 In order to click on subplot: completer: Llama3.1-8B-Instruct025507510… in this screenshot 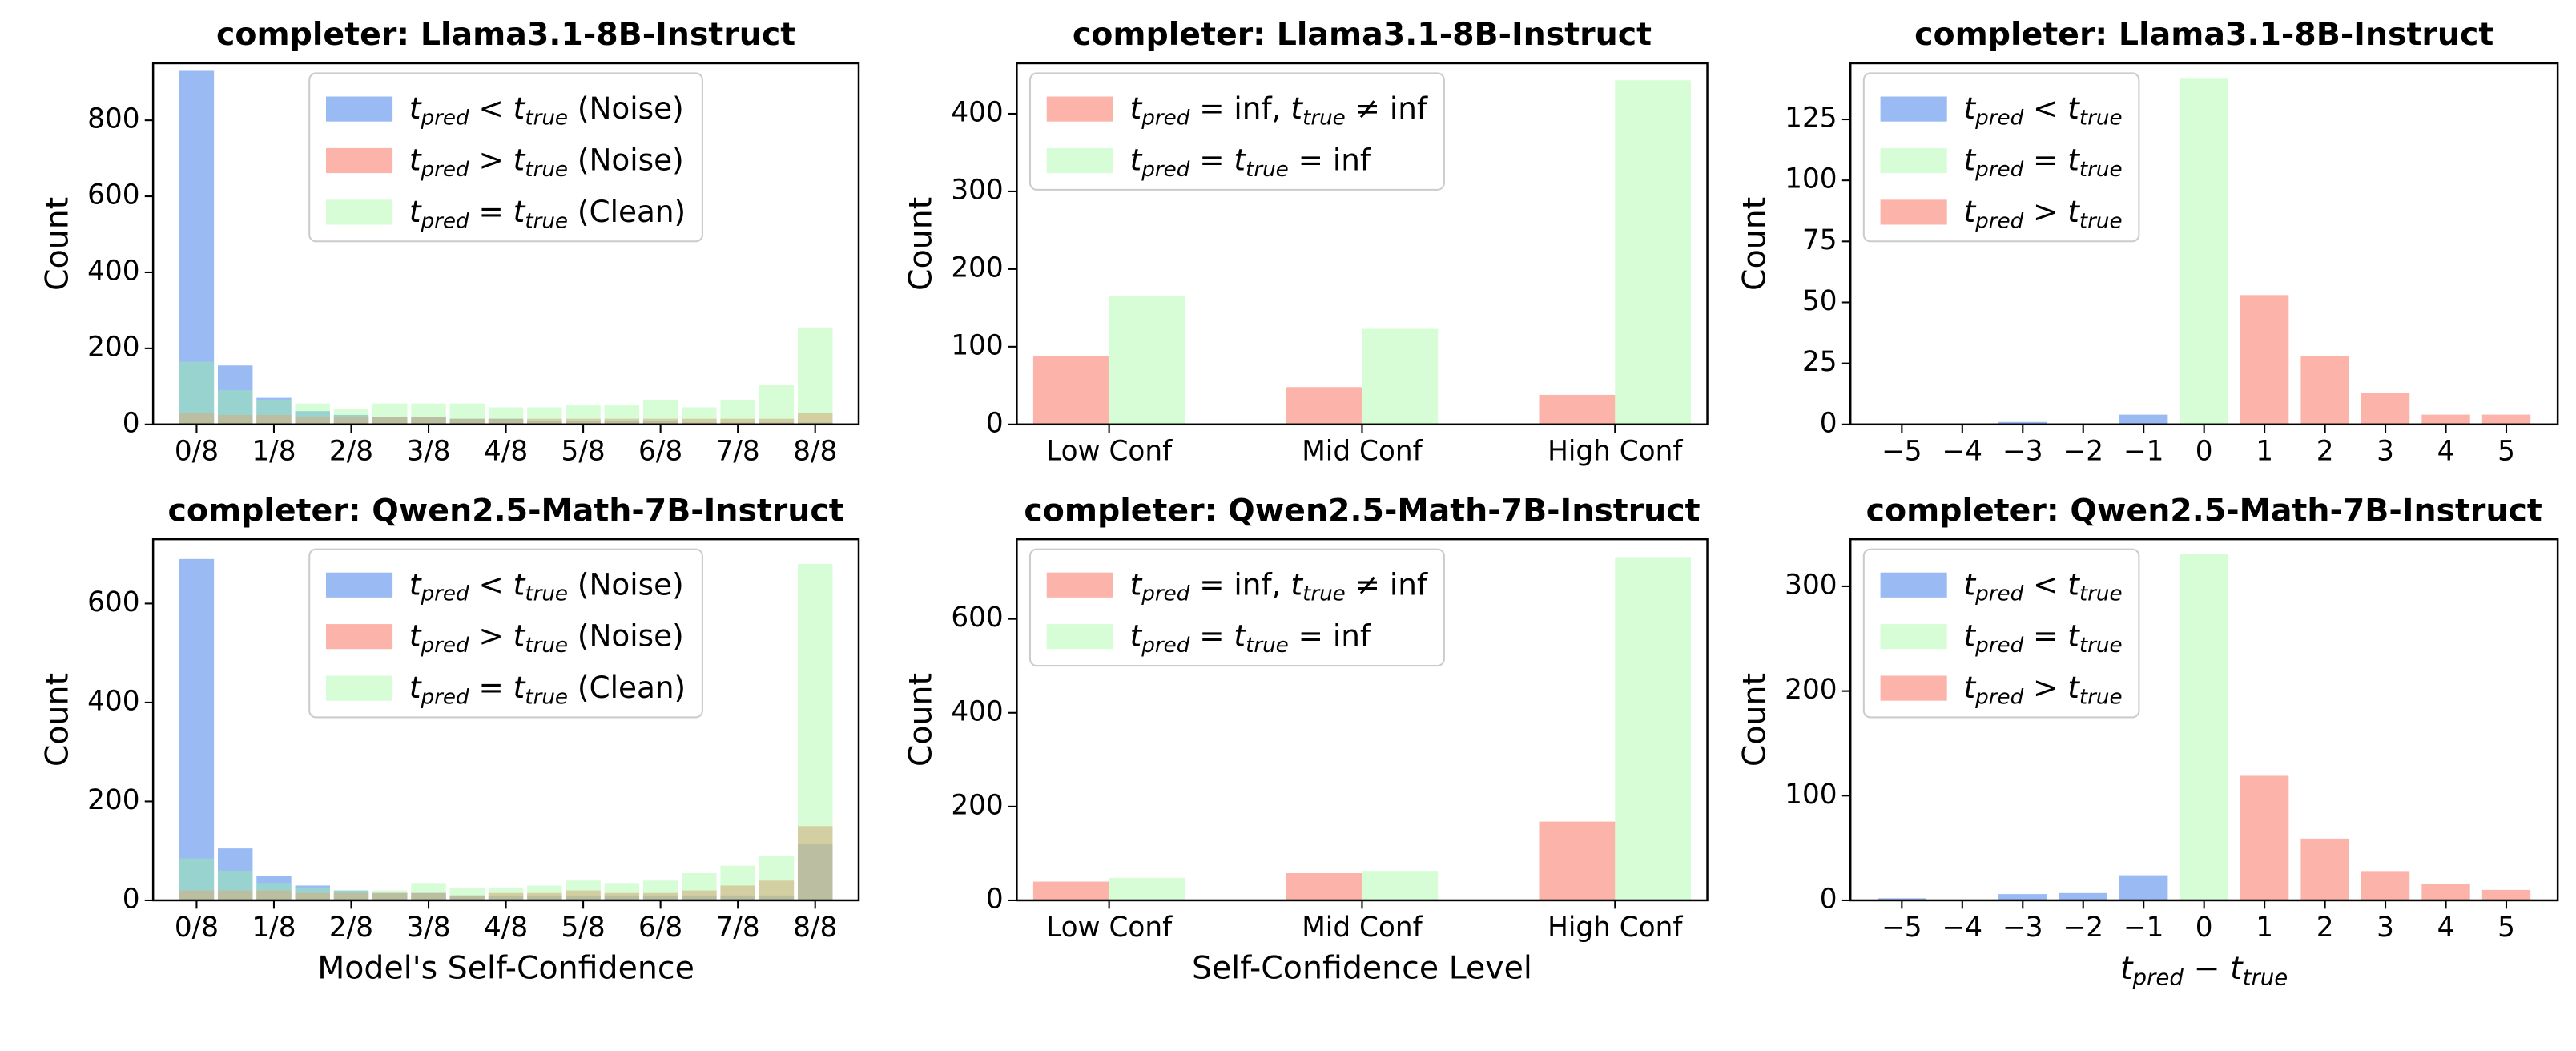, I will do `click(2147, 242)`.